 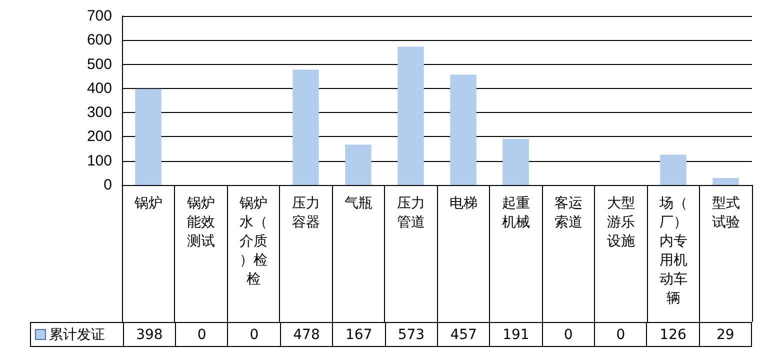 I want to click on y-tick-label: 100, so click(x=99, y=161).